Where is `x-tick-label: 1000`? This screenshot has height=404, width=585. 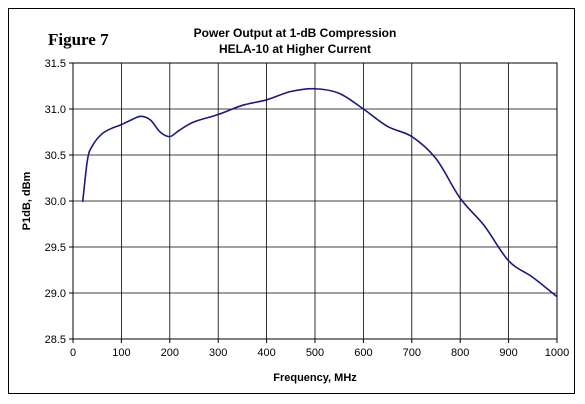
x-tick-label: 1000 is located at coordinates (557, 353).